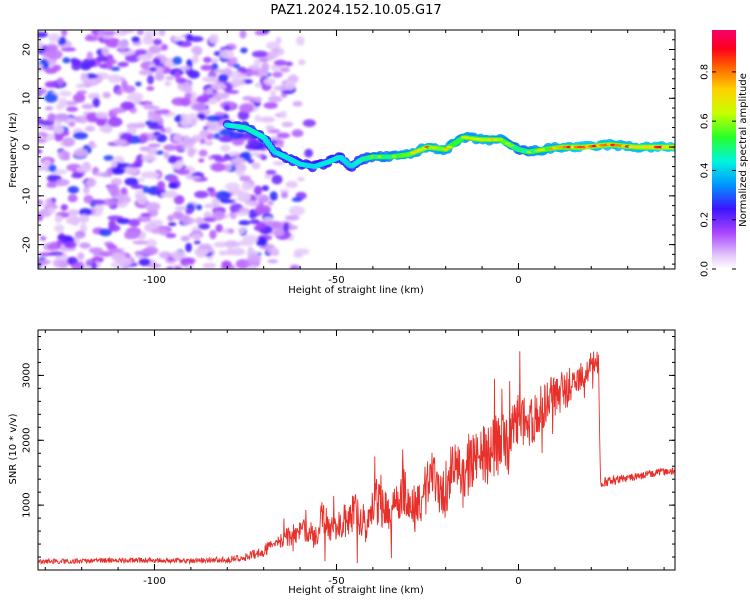 This screenshot has width=750, height=600. Describe the element at coordinates (27, 375) in the screenshot. I see `snr-y-tick-label: 3000` at that location.